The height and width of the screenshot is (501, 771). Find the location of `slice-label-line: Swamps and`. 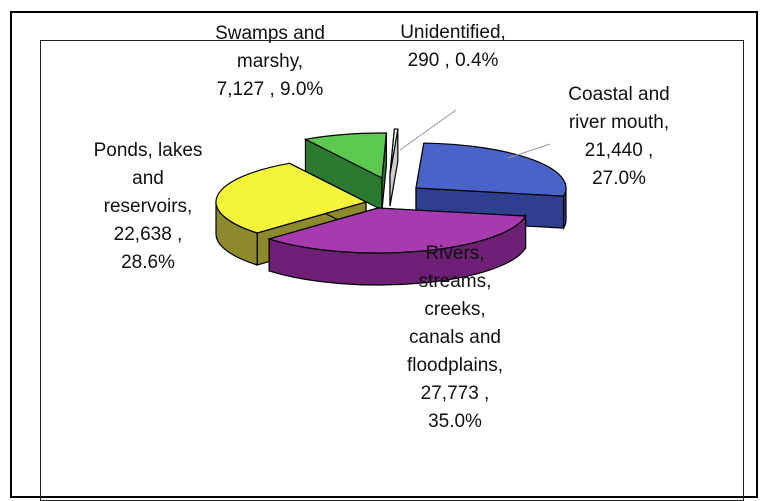

slice-label-line: Swamps and is located at coordinates (270, 33).